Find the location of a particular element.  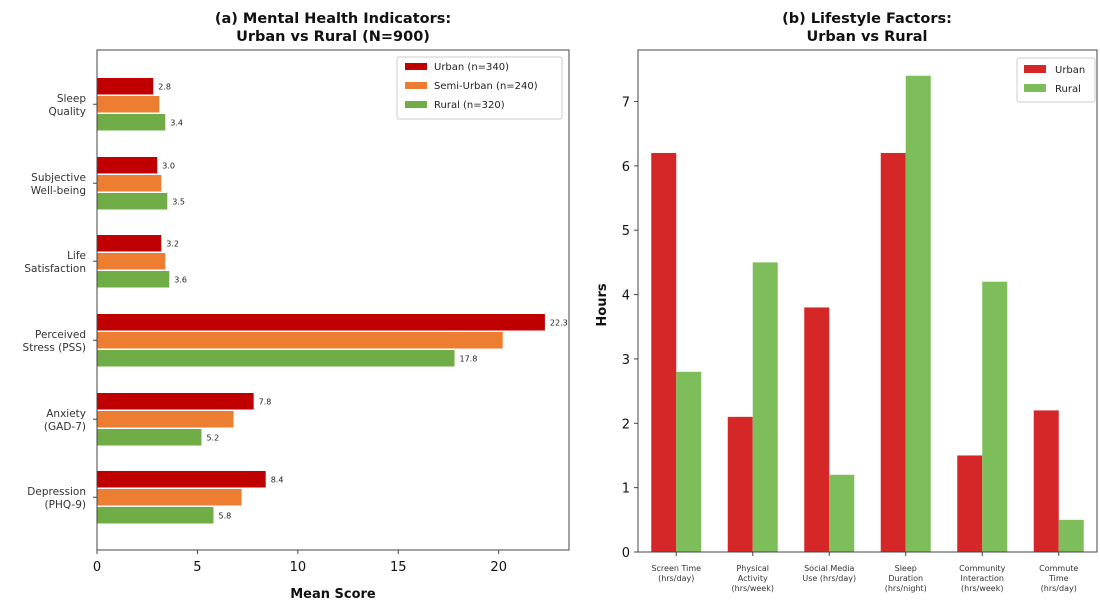

value-label-depression-phq-9-urban-n-340: 8.4 is located at coordinates (277, 479).